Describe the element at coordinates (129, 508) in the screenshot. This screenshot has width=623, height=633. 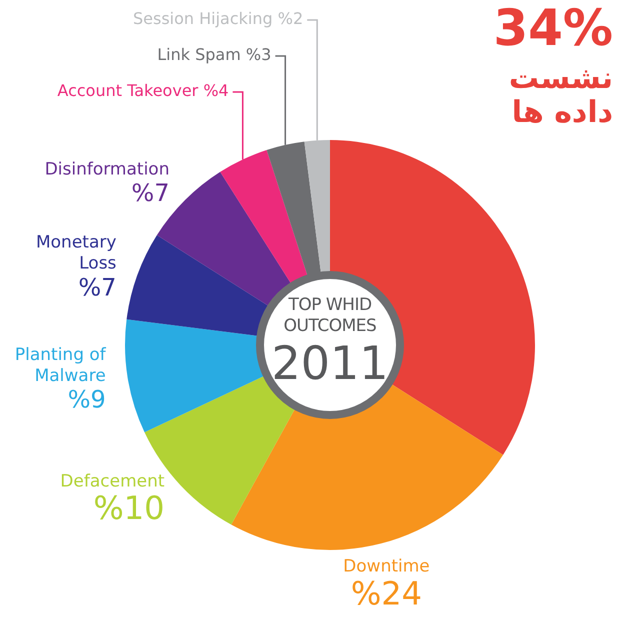
I see `data-label: %10` at that location.